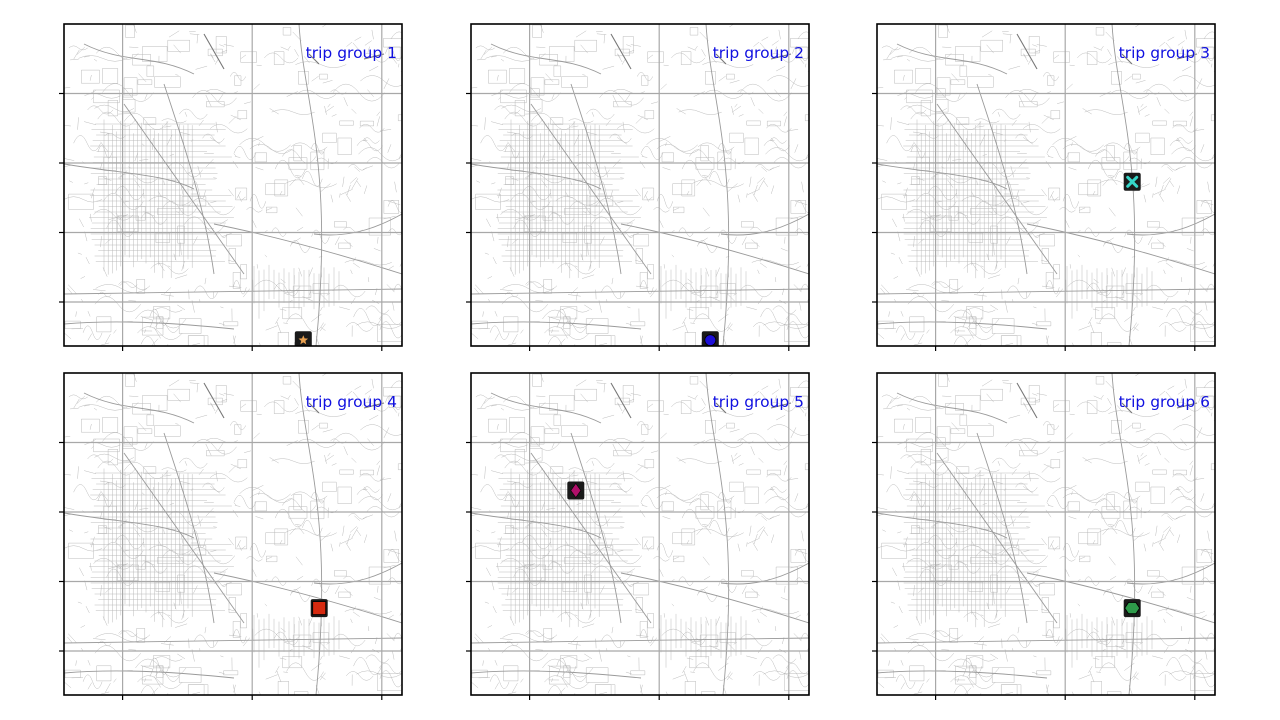 The image size is (1280, 720). I want to click on map-panel-4: trip group 4, so click(231, 536).